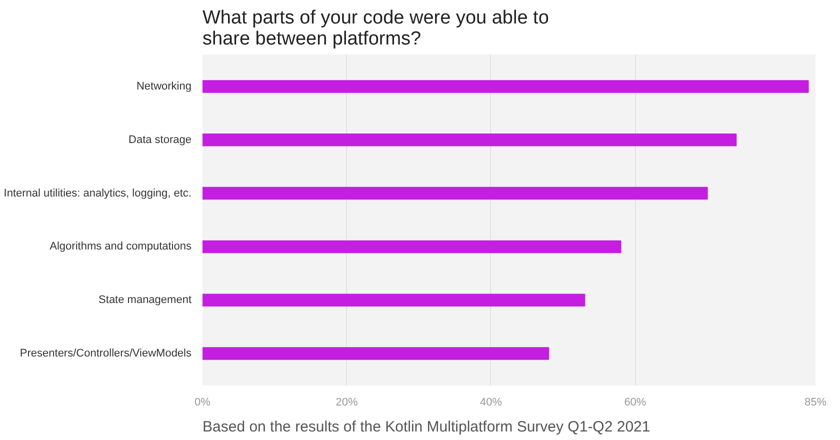  What do you see at coordinates (121, 246) in the screenshot?
I see `y-tick-label: Algorithms and computations` at bounding box center [121, 246].